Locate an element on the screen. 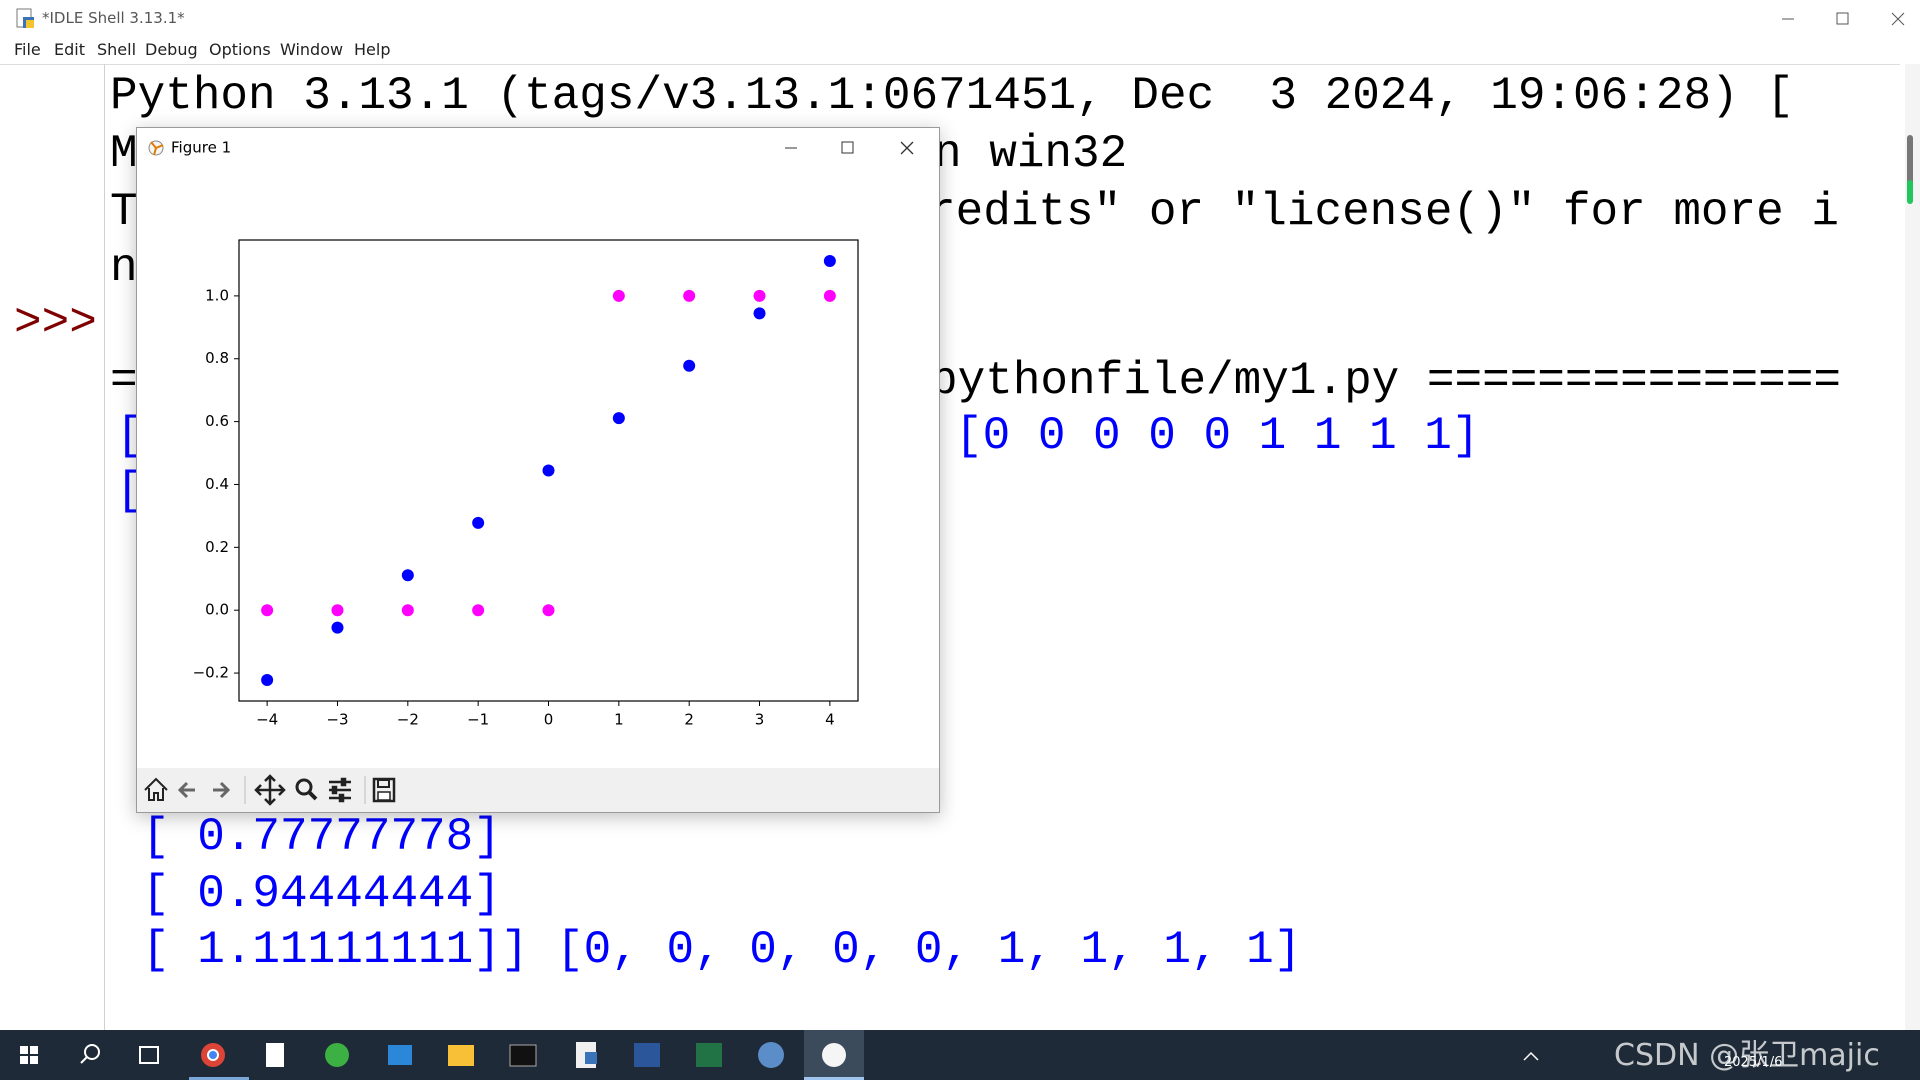 This screenshot has height=1084, width=1920. zoom-button is located at coordinates (306, 789).